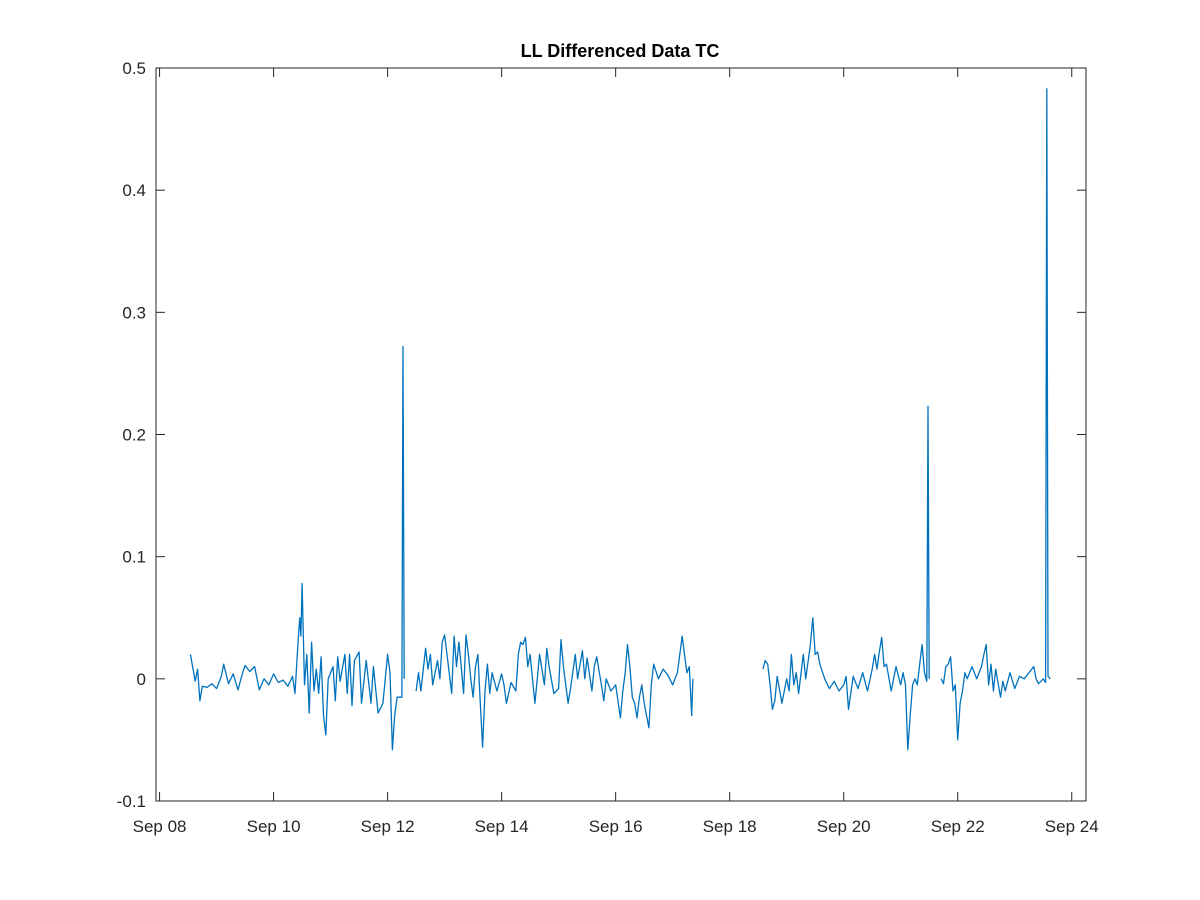 This screenshot has width=1200, height=900. What do you see at coordinates (958, 826) in the screenshot?
I see `x-tick-label: Sep 22` at bounding box center [958, 826].